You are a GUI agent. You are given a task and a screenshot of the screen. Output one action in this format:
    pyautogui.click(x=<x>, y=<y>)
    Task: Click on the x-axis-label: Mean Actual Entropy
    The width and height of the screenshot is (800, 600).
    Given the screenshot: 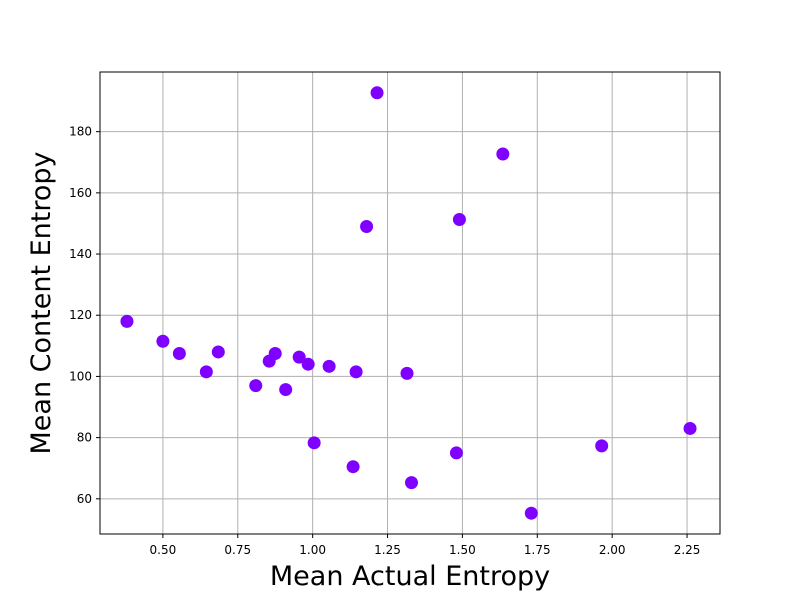 What is the action you would take?
    pyautogui.click(x=410, y=576)
    